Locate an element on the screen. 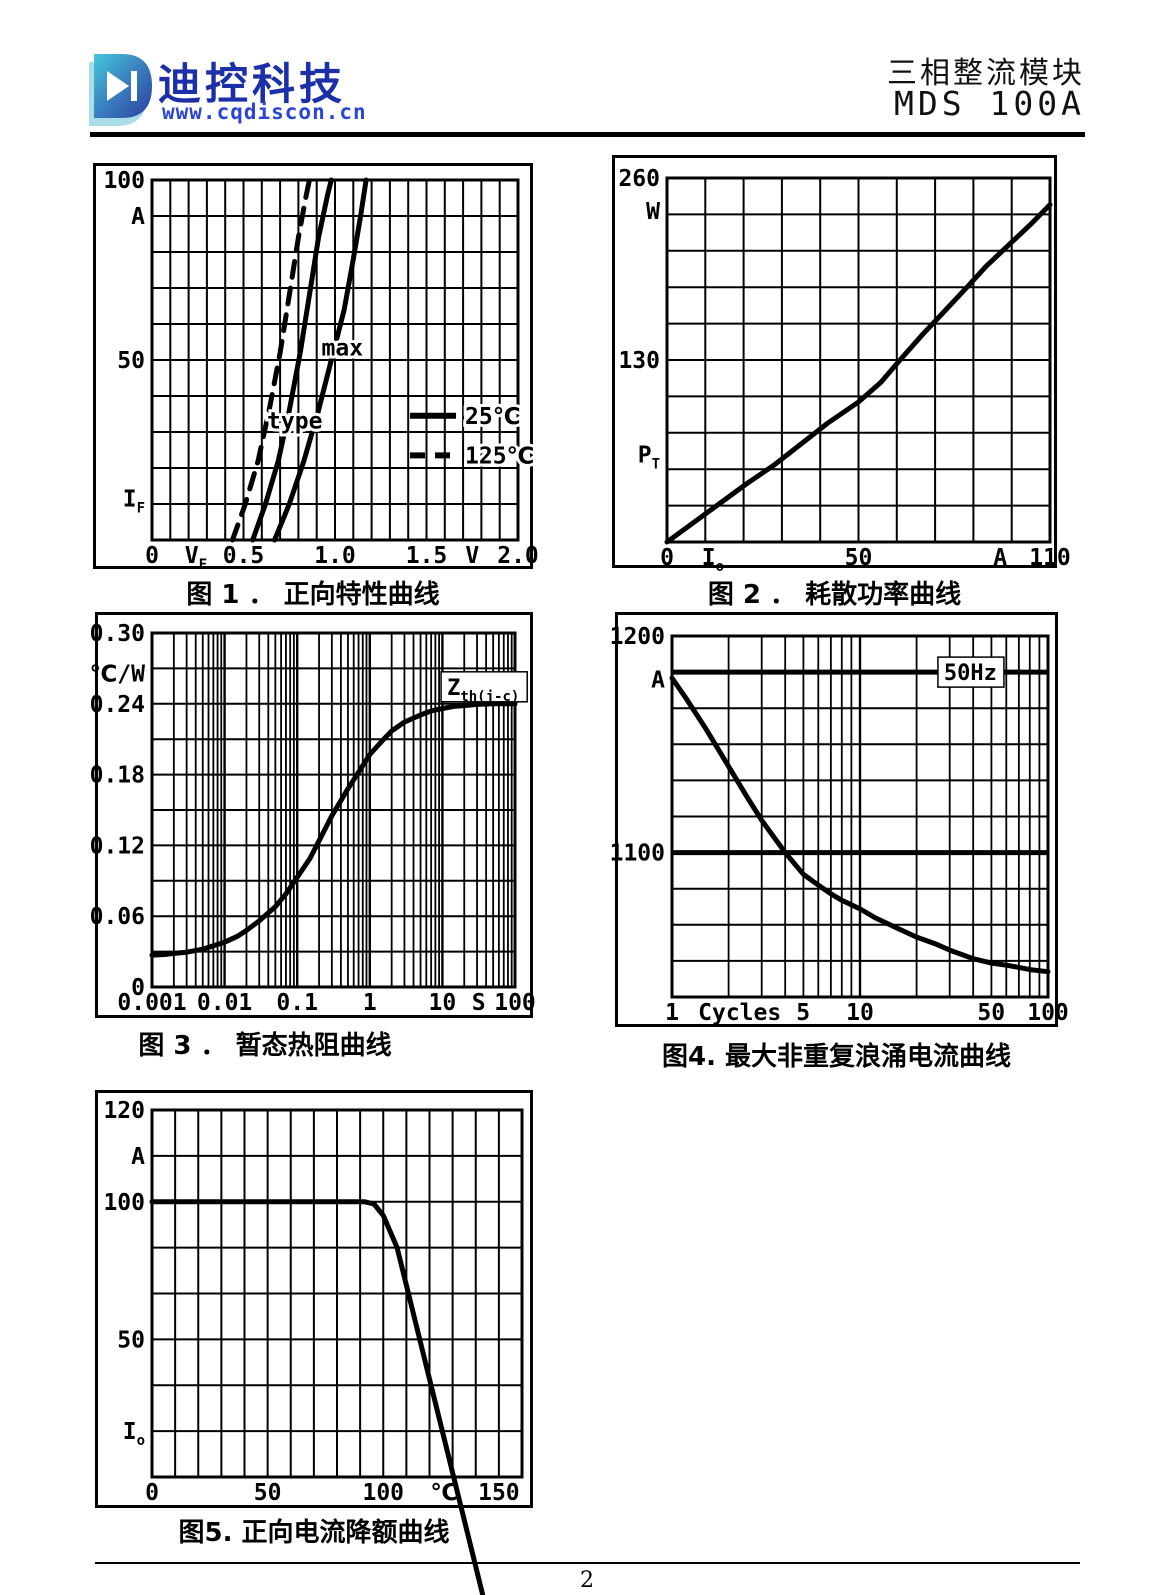 The width and height of the screenshot is (1174, 1595). svg-text: type is located at coordinates (294, 421).